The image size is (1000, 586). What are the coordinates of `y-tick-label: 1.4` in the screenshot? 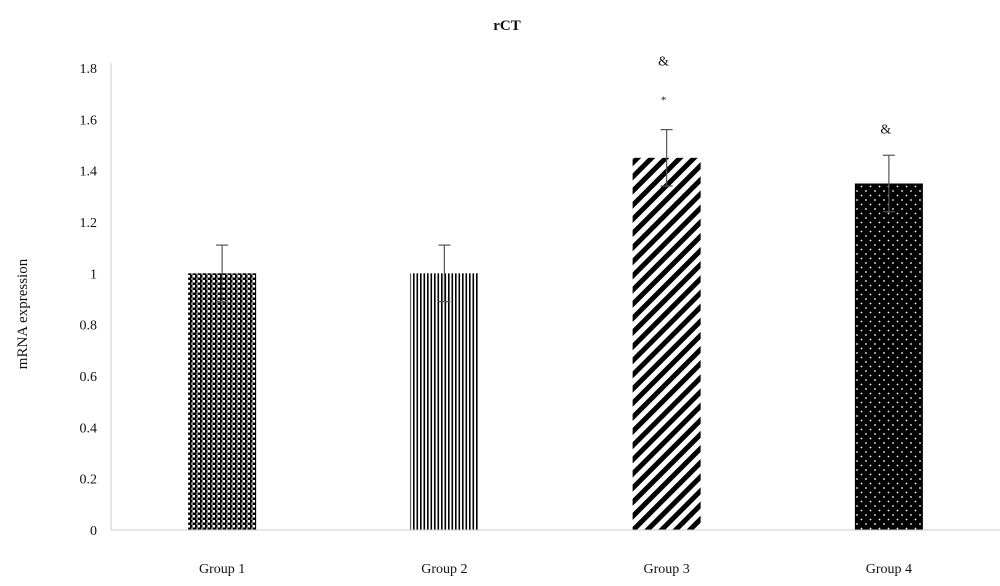 It's located at (89, 172).